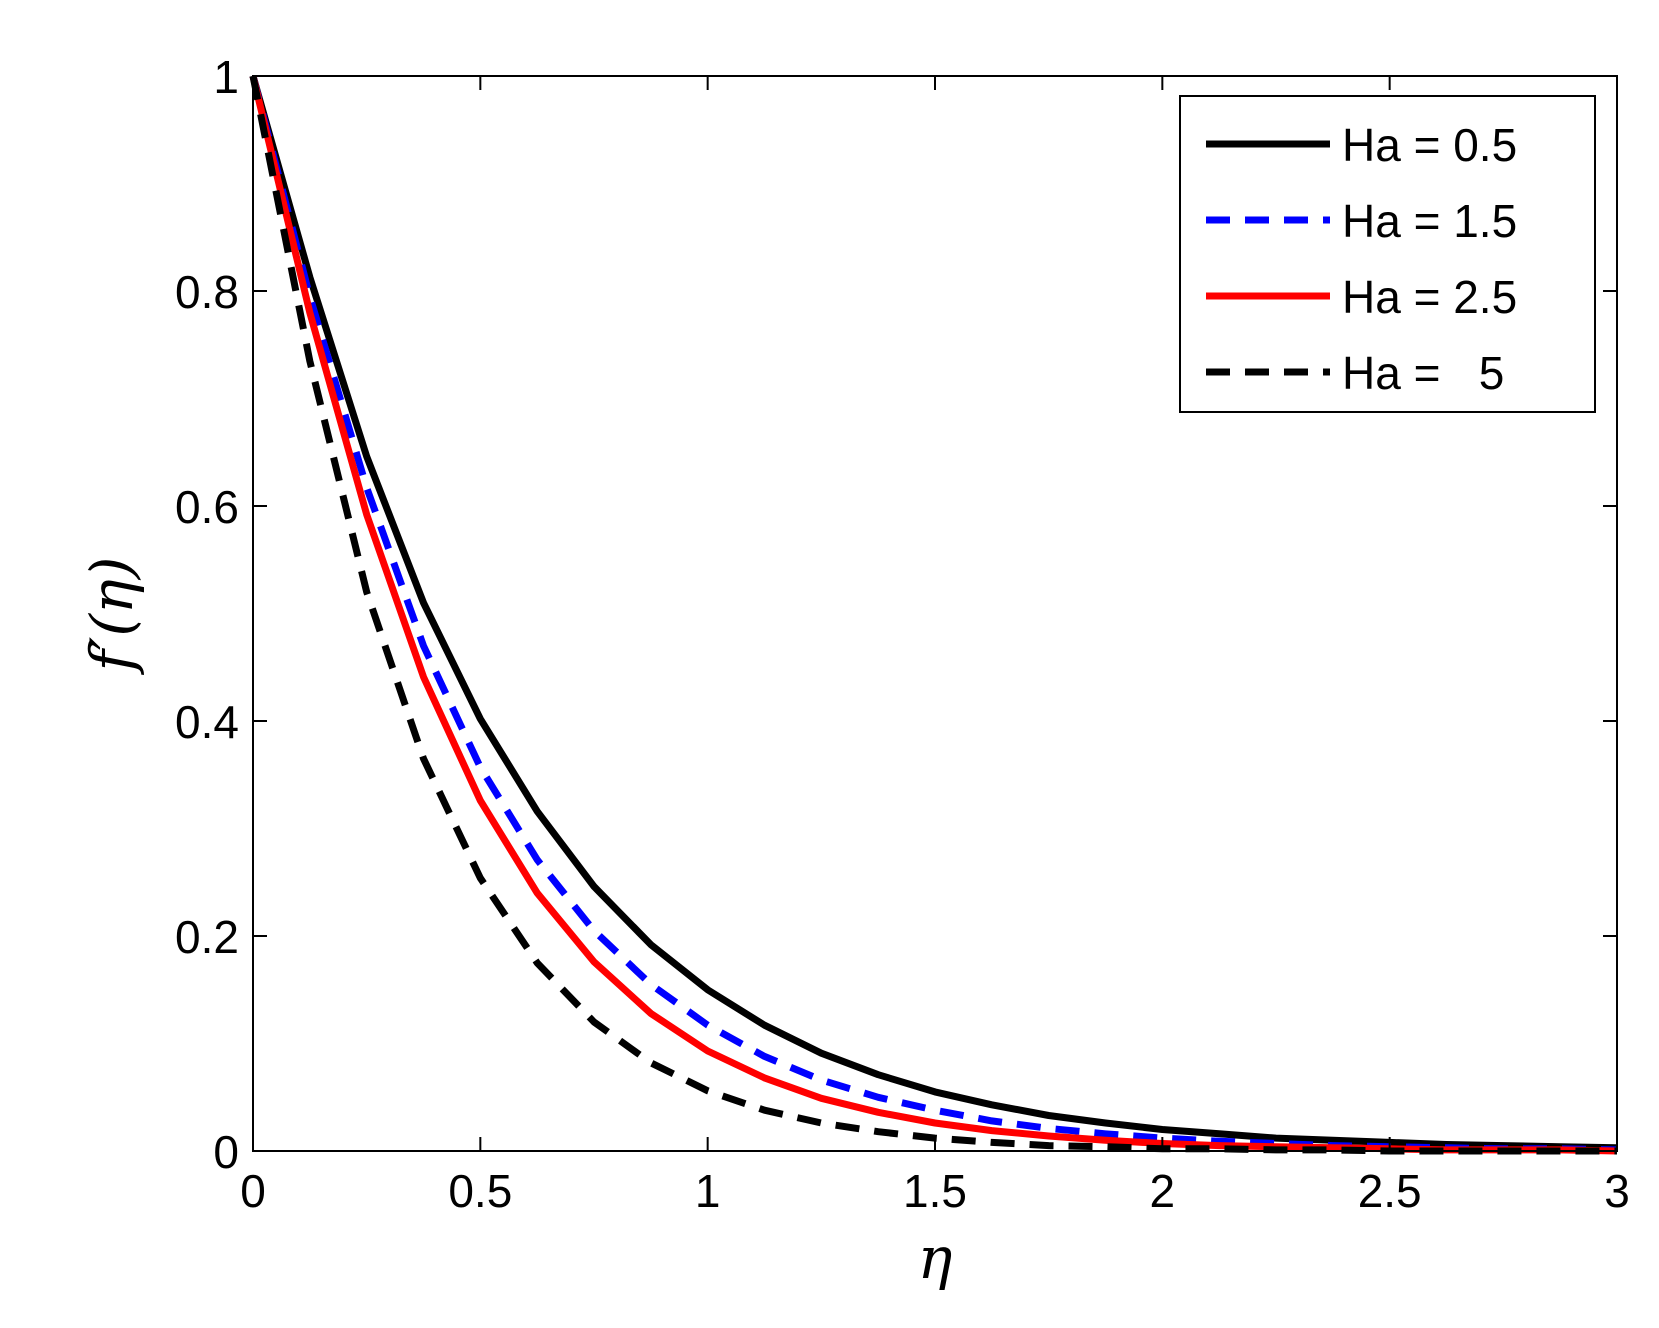 The height and width of the screenshot is (1328, 1659). Describe the element at coordinates (708, 1191) in the screenshot. I see `x-tick-label: 1` at that location.